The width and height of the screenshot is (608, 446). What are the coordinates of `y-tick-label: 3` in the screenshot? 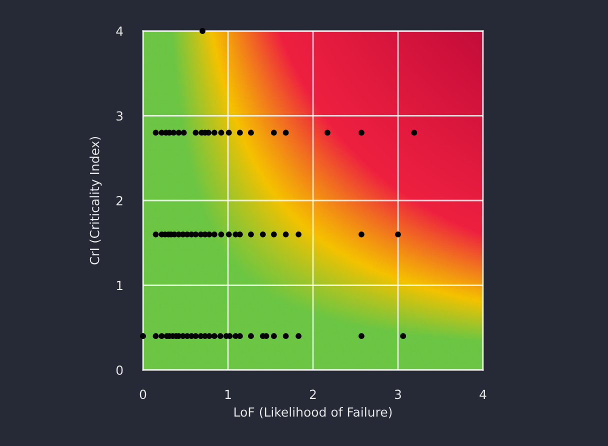 It's located at (119, 116).